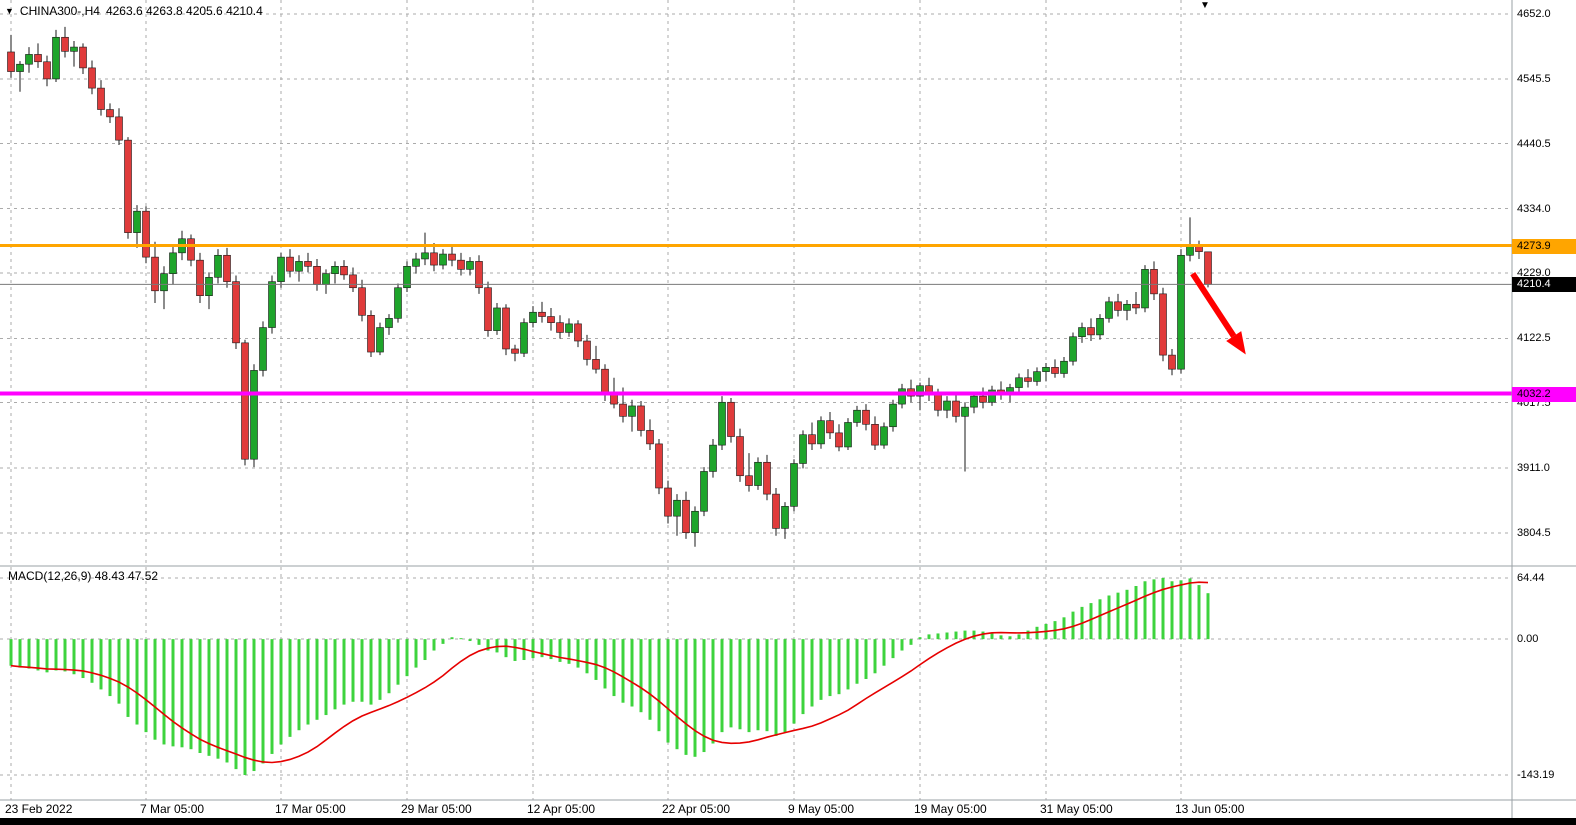  Describe the element at coordinates (1205, 5) in the screenshot. I see `chart-shift-icon: ▼` at that location.